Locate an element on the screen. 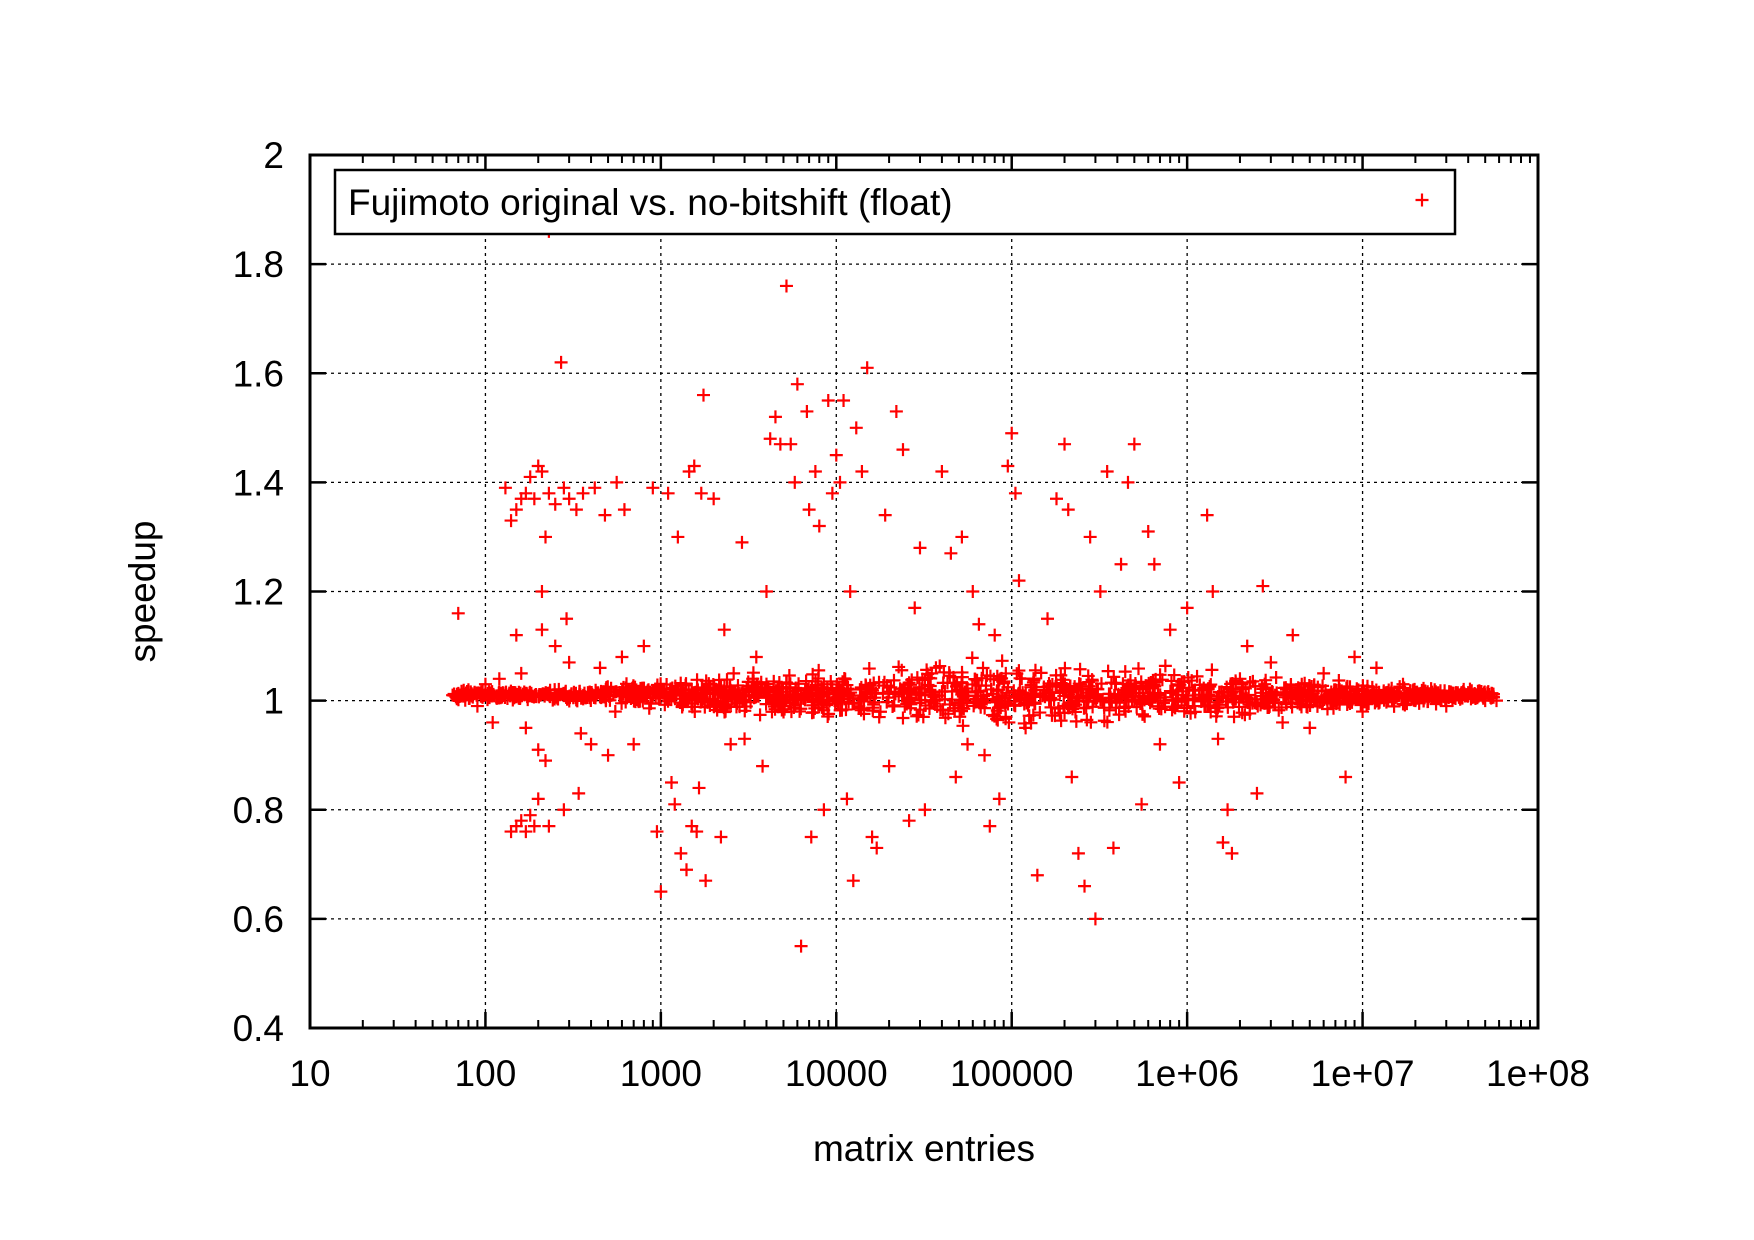 The width and height of the screenshot is (1754, 1240). y-tick-label: 1.8 is located at coordinates (258, 264).